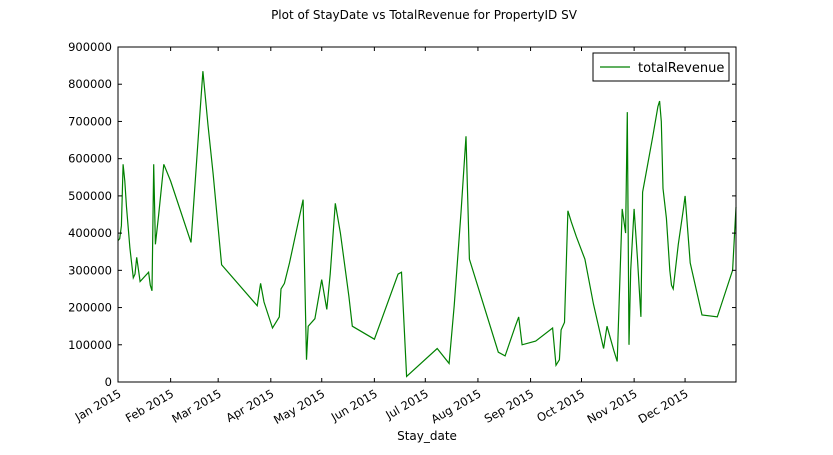 Image resolution: width=833 pixels, height=455 pixels. What do you see at coordinates (108, 382) in the screenshot?
I see `y-tick-label: 0` at bounding box center [108, 382].